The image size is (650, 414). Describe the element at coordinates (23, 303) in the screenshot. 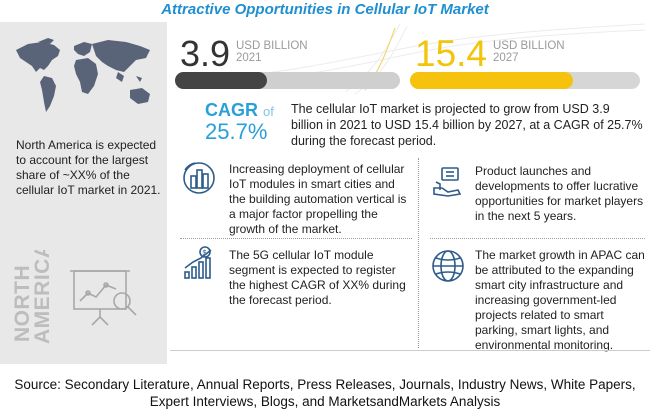

I see `region-label-line1: NORTH` at that location.